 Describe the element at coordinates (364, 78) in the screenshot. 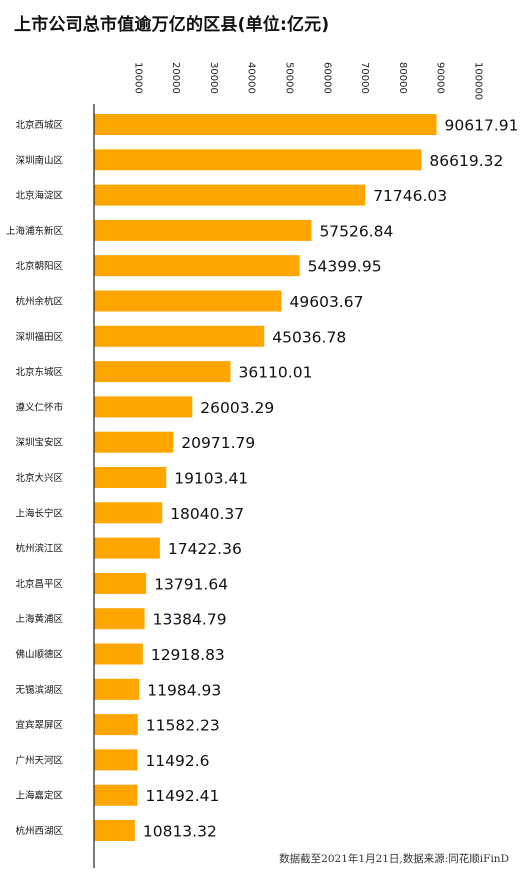

I see `x-tick-label: 70000` at that location.